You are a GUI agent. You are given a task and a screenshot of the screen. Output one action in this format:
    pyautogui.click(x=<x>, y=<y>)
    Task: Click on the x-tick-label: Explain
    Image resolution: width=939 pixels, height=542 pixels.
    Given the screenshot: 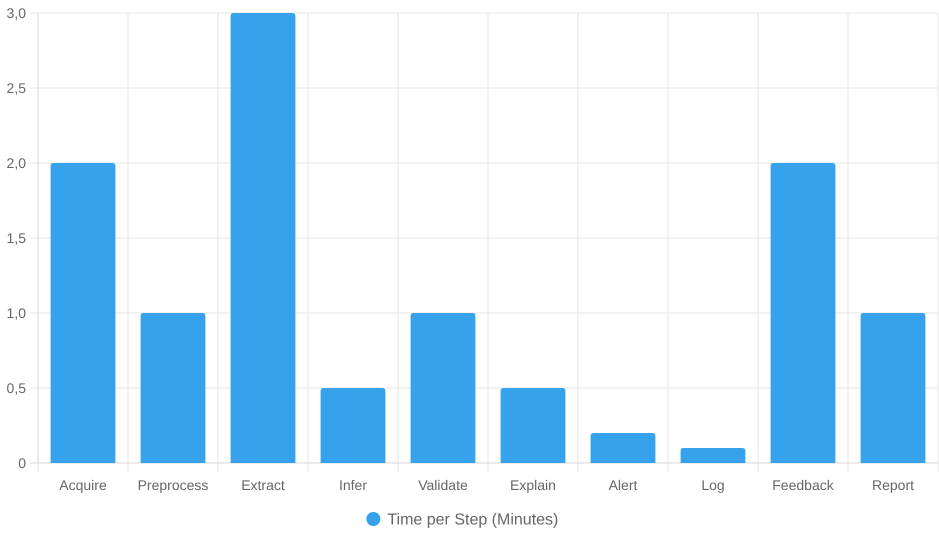 What is the action you would take?
    pyautogui.click(x=533, y=485)
    